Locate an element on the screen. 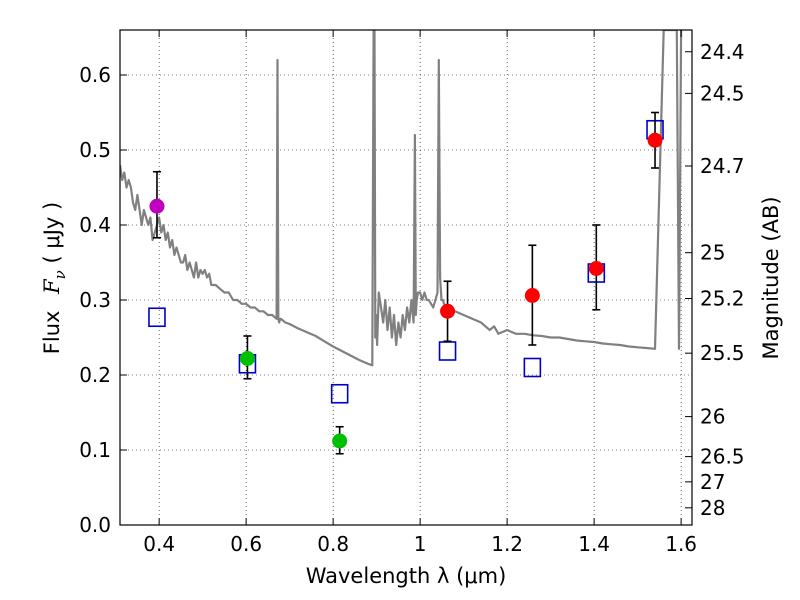 This screenshot has width=800, height=600. x-tick-label: 0.6 is located at coordinates (246, 544).